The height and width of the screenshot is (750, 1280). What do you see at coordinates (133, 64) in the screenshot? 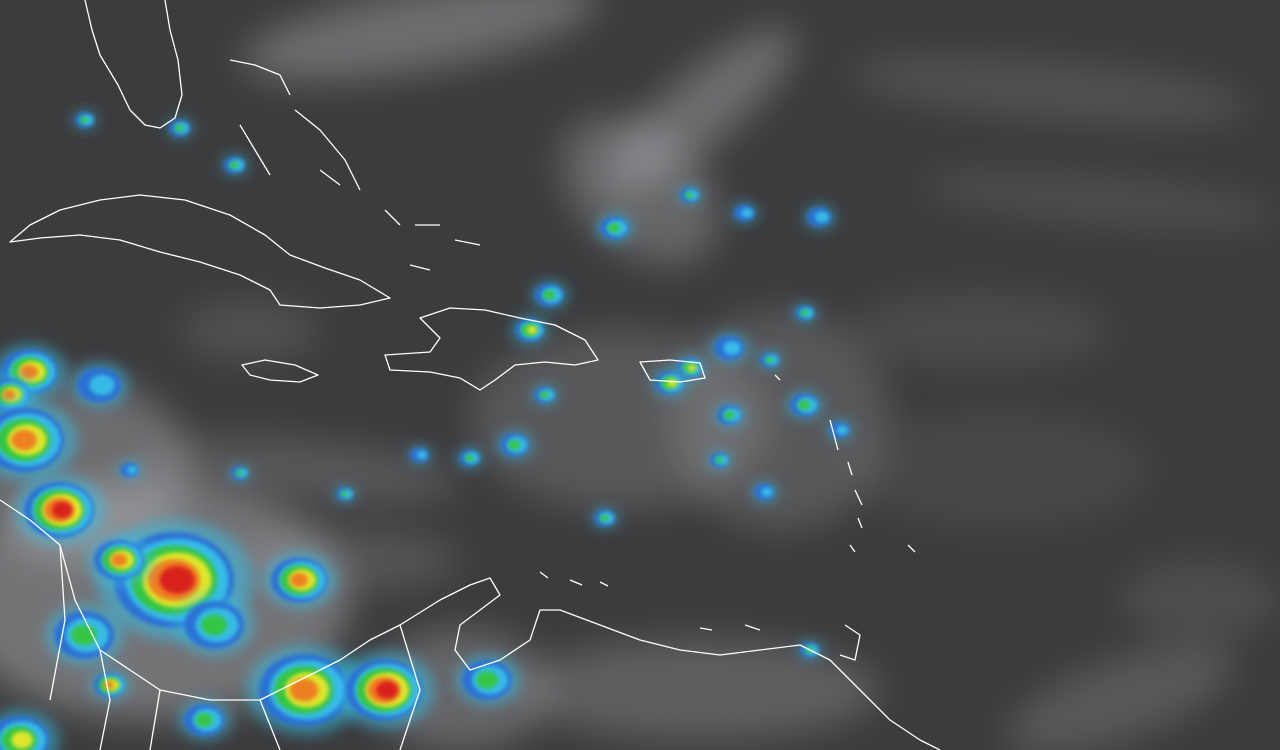
I see `coastline-florida` at bounding box center [133, 64].